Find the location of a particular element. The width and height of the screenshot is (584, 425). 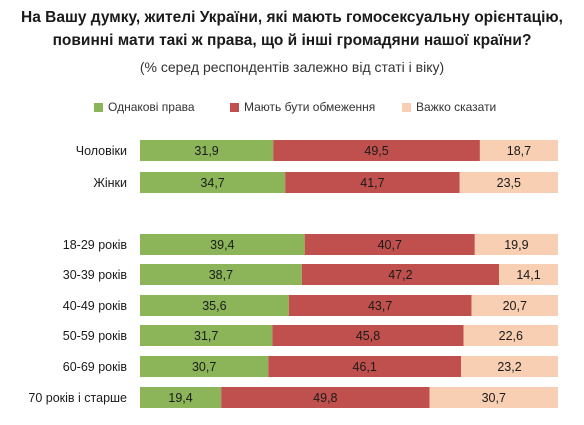

data-label-hard-row-5: 20,7 is located at coordinates (515, 306).